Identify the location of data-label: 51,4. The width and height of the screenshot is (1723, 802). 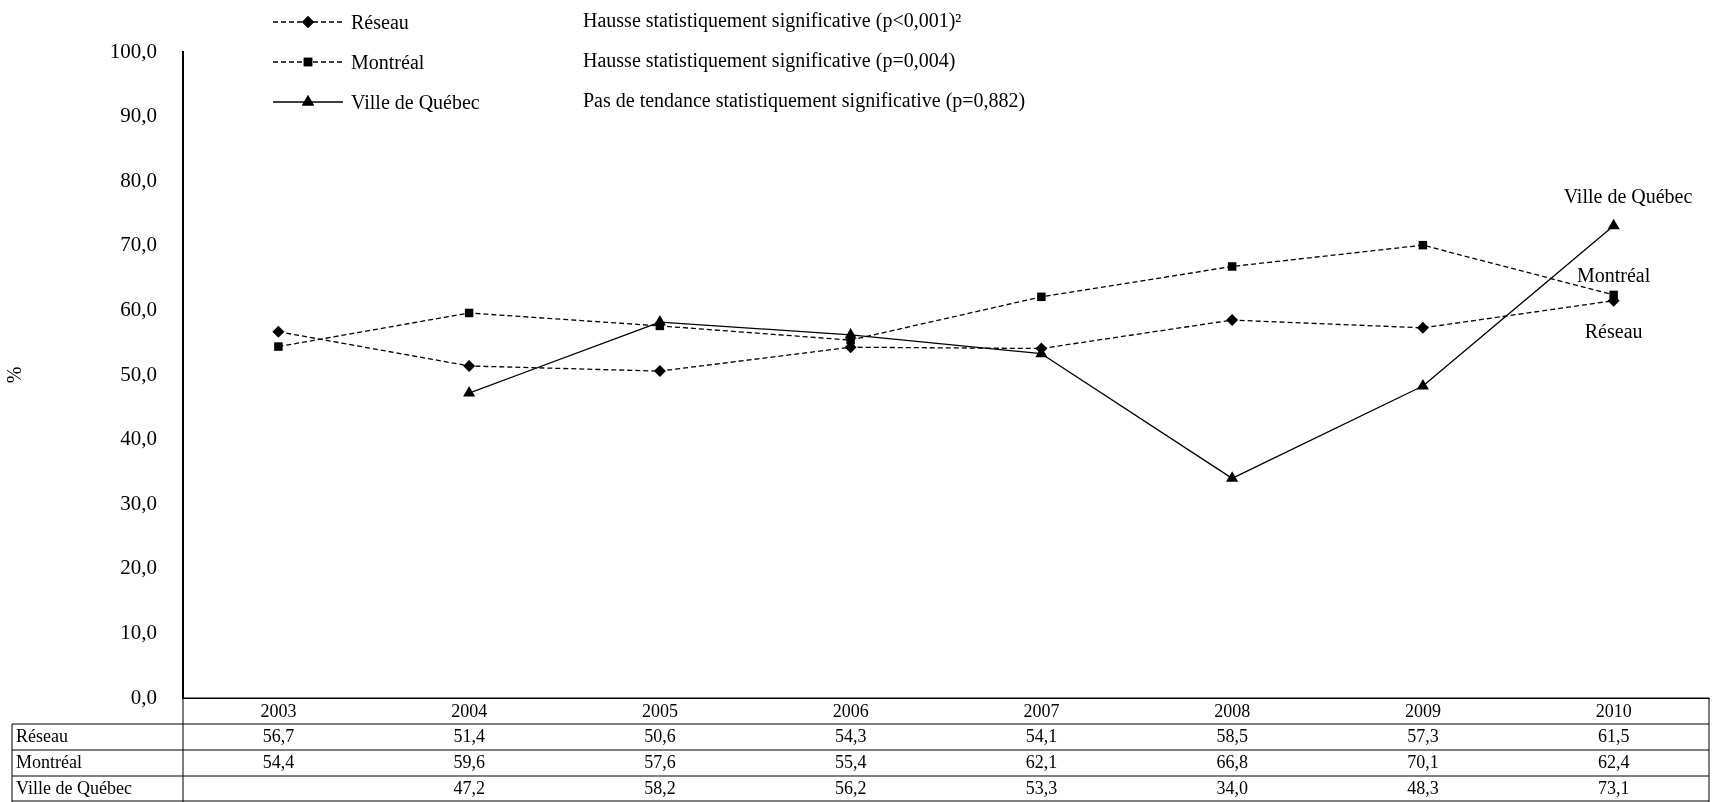
(469, 735).